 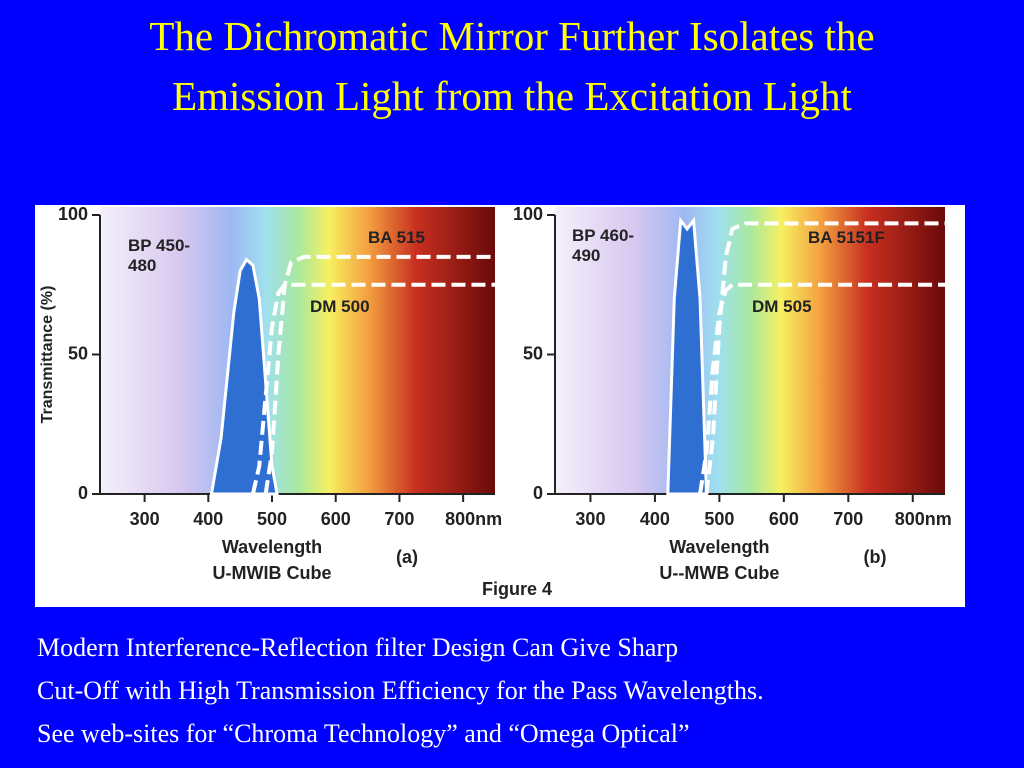 I want to click on subtitle: U--MWB Cube, so click(x=719, y=573).